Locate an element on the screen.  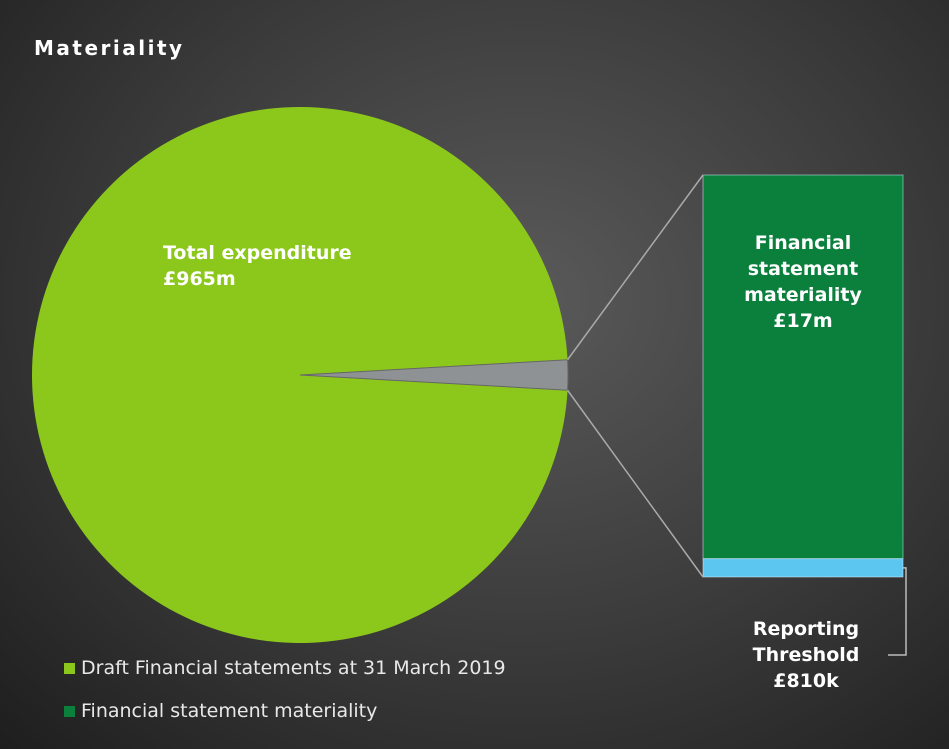
legend-item: Financial statement materiality is located at coordinates (220, 711).